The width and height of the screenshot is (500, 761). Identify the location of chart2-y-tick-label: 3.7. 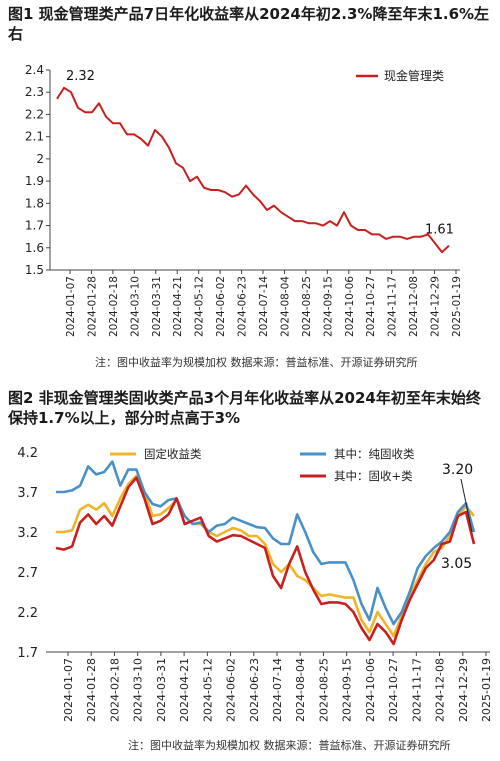
(27, 493).